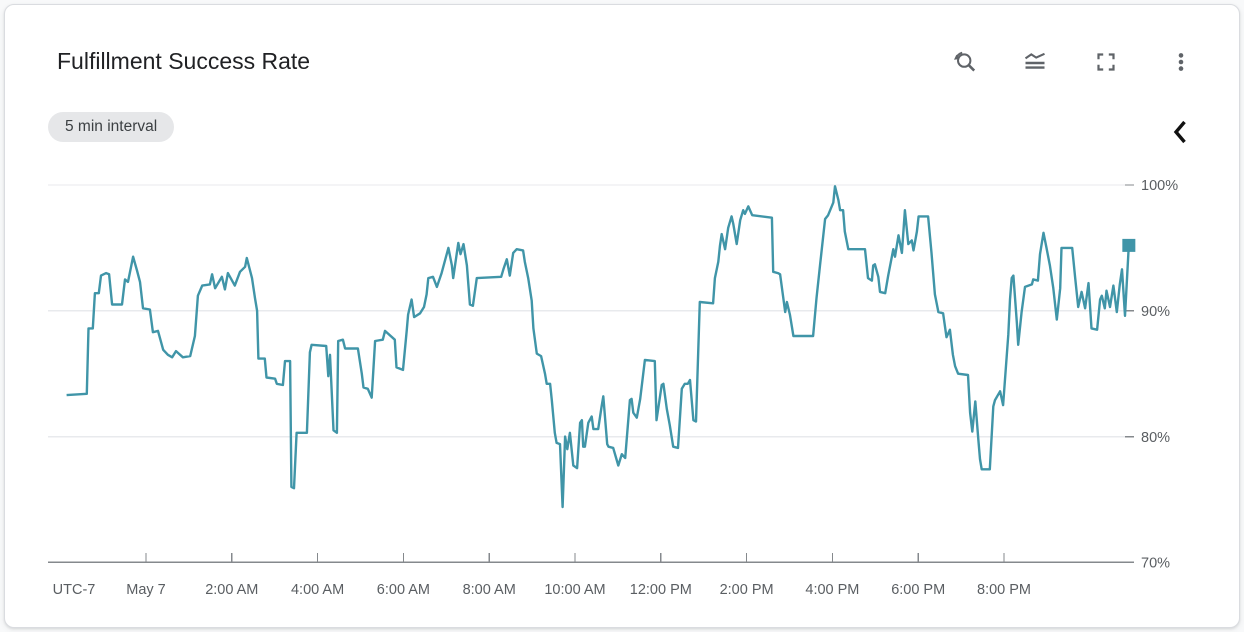  I want to click on legend-toggle-button, so click(1035, 62).